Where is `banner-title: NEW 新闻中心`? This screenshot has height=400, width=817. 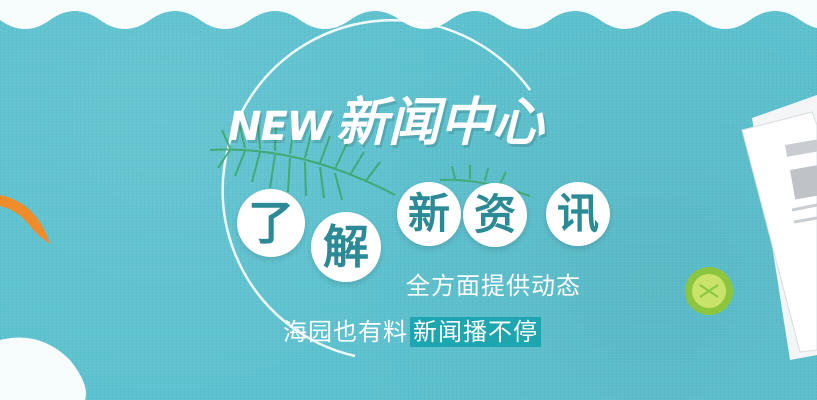 banner-title: NEW 新闻中心 is located at coordinates (386, 117).